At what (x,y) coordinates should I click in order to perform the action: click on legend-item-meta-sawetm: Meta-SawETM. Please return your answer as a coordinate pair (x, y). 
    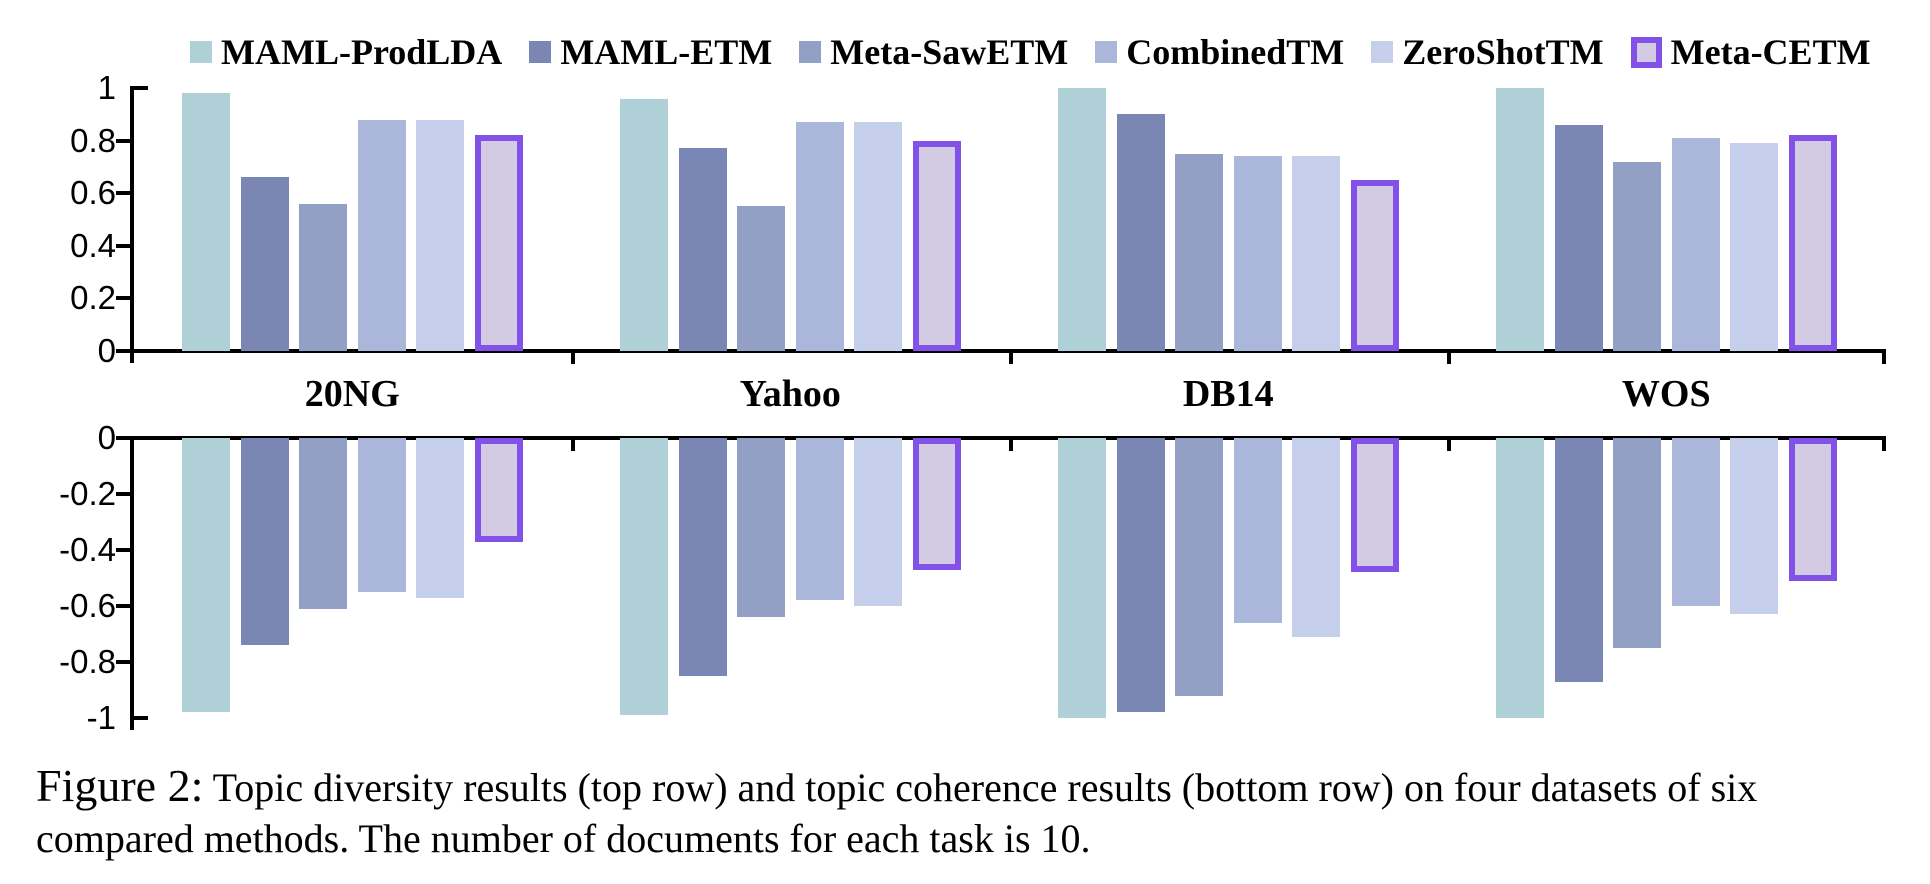
    Looking at the image, I should click on (933, 52).